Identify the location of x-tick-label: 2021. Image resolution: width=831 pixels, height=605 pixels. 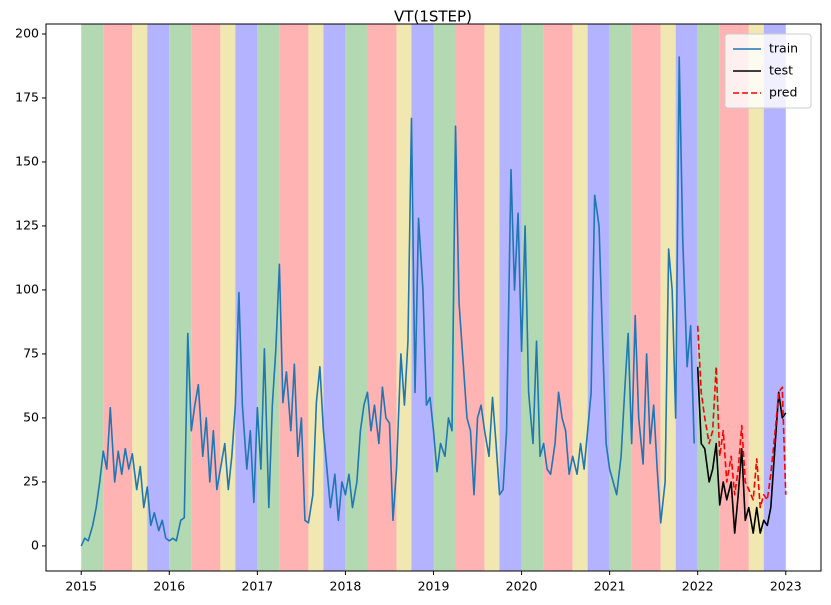
(610, 586).